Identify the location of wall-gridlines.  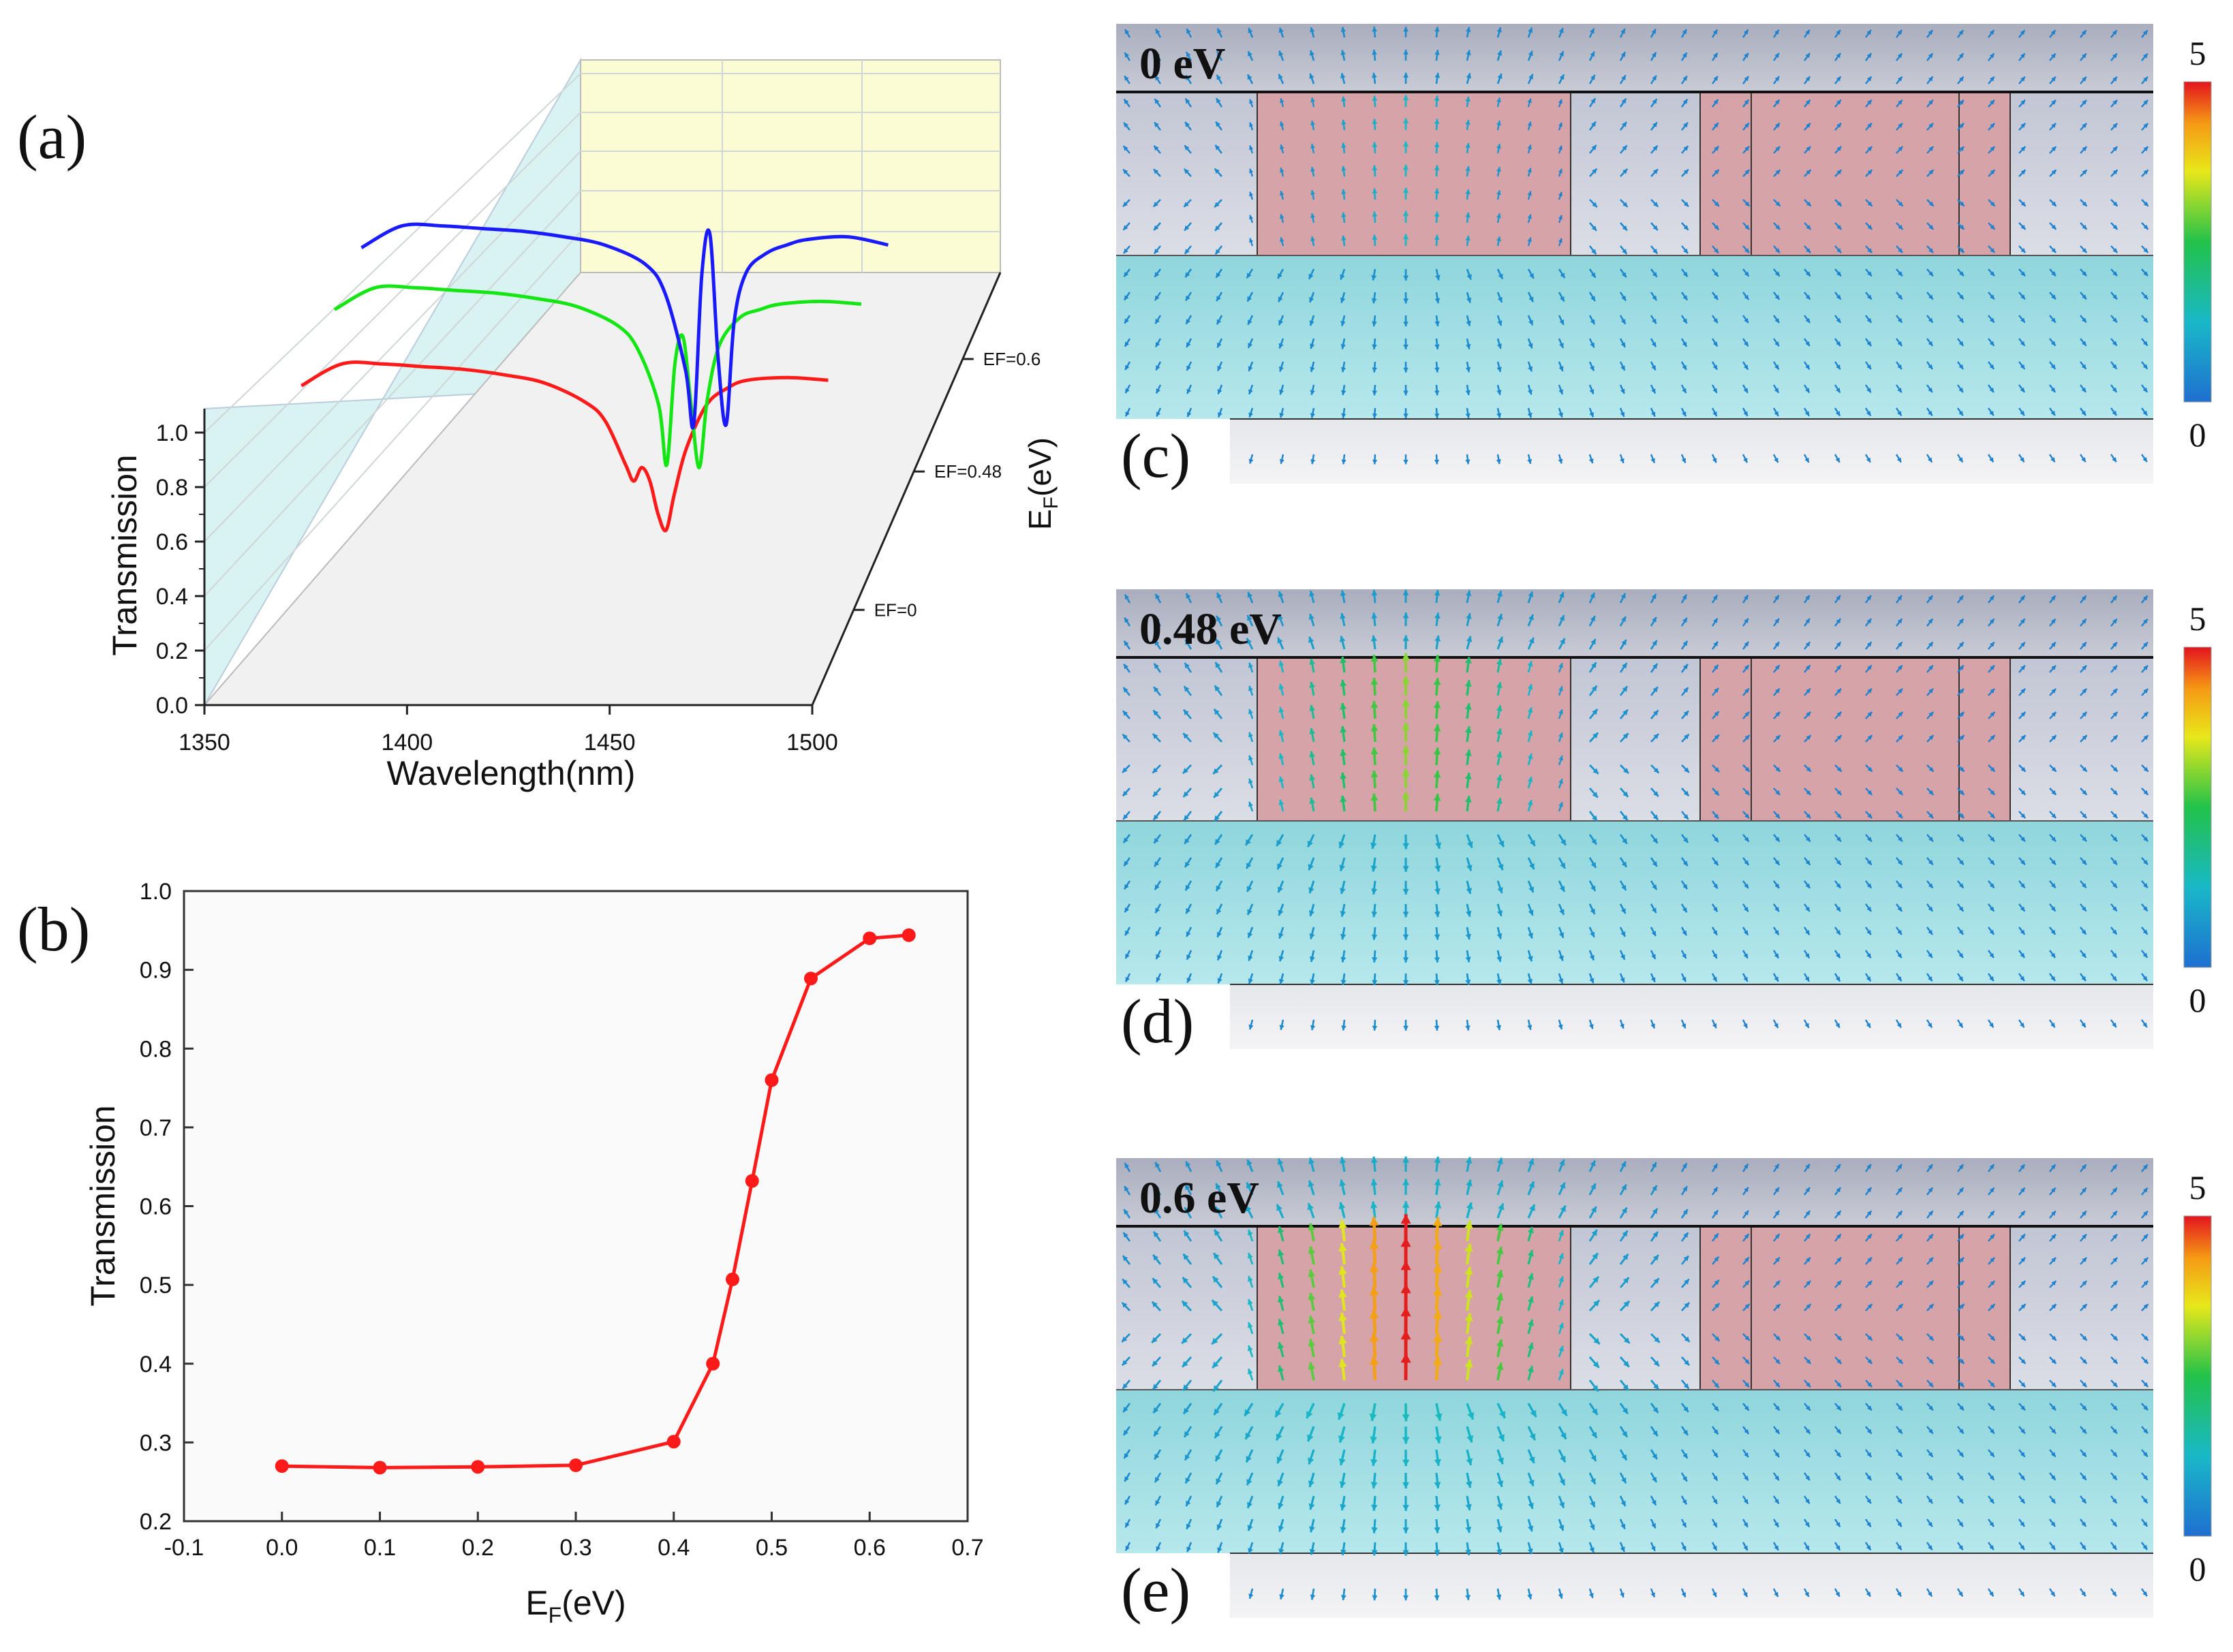
(602, 355).